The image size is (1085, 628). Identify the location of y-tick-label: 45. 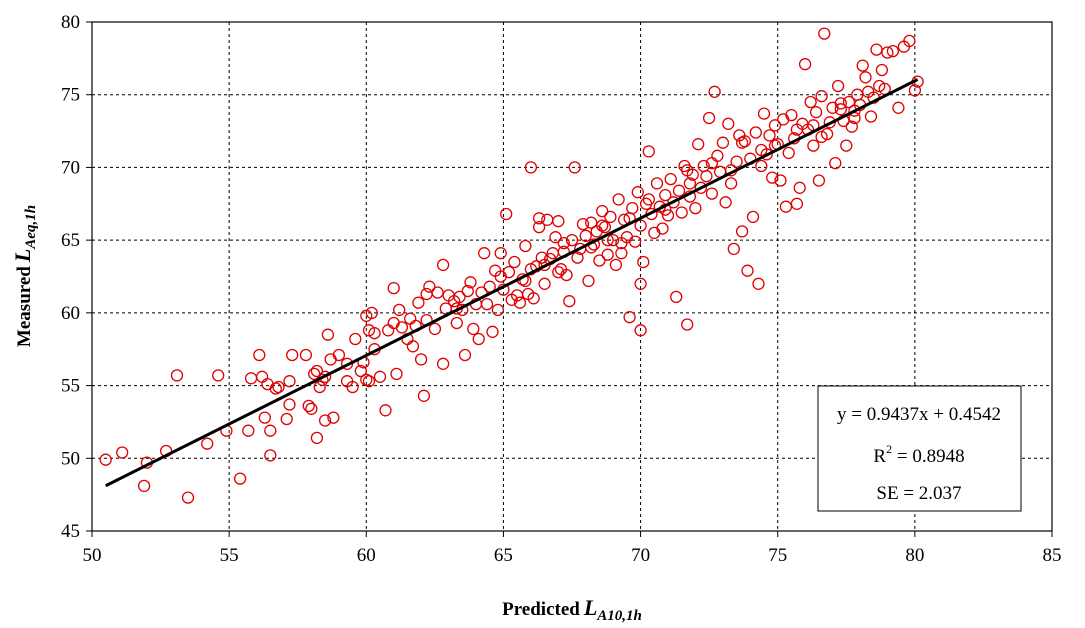
(70, 531).